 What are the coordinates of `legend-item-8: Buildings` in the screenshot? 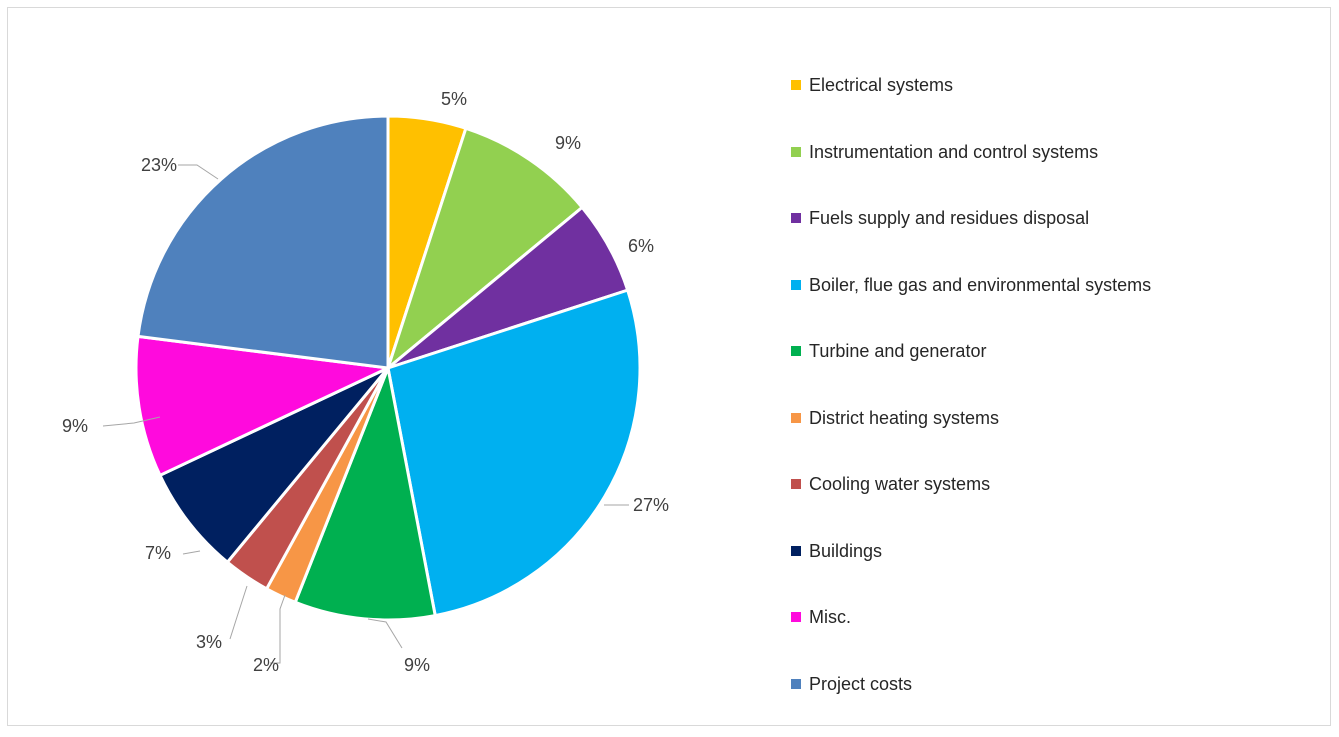 It's located at (971, 571).